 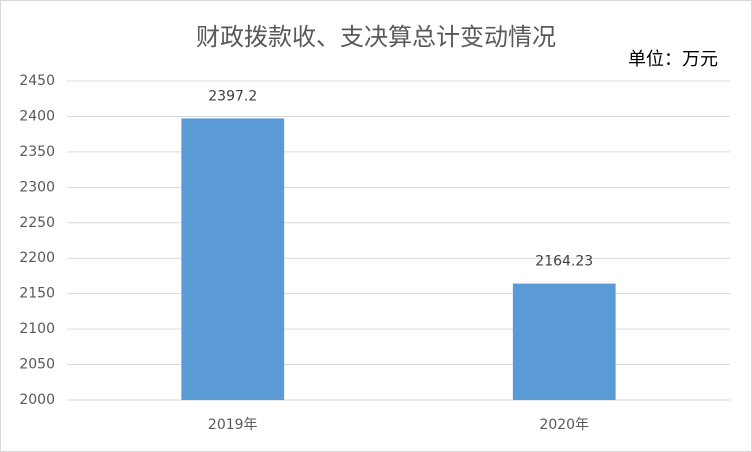 What do you see at coordinates (564, 262) in the screenshot?
I see `data-label: 2164.23` at bounding box center [564, 262].